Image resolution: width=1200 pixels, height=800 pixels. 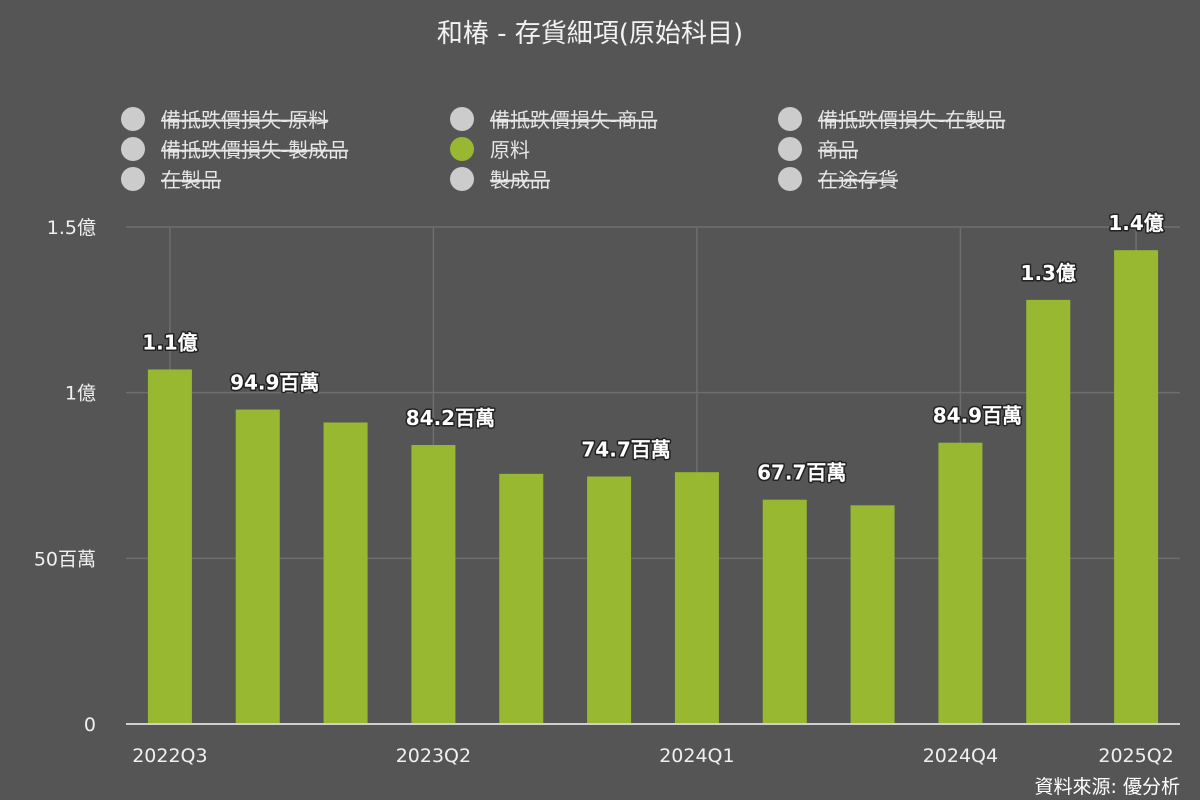 I want to click on legend-item: 在途存貨, so click(x=838, y=179).